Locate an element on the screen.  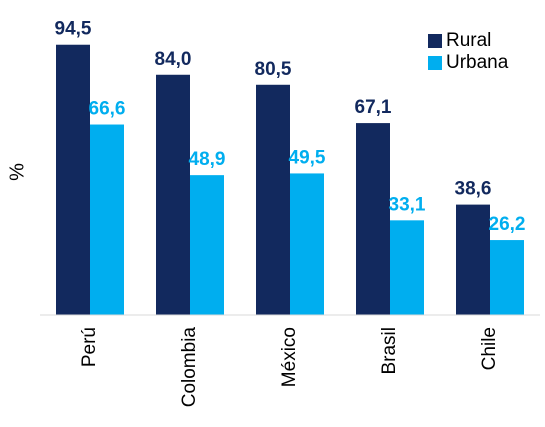
value-label: 84,0 is located at coordinates (173, 59).